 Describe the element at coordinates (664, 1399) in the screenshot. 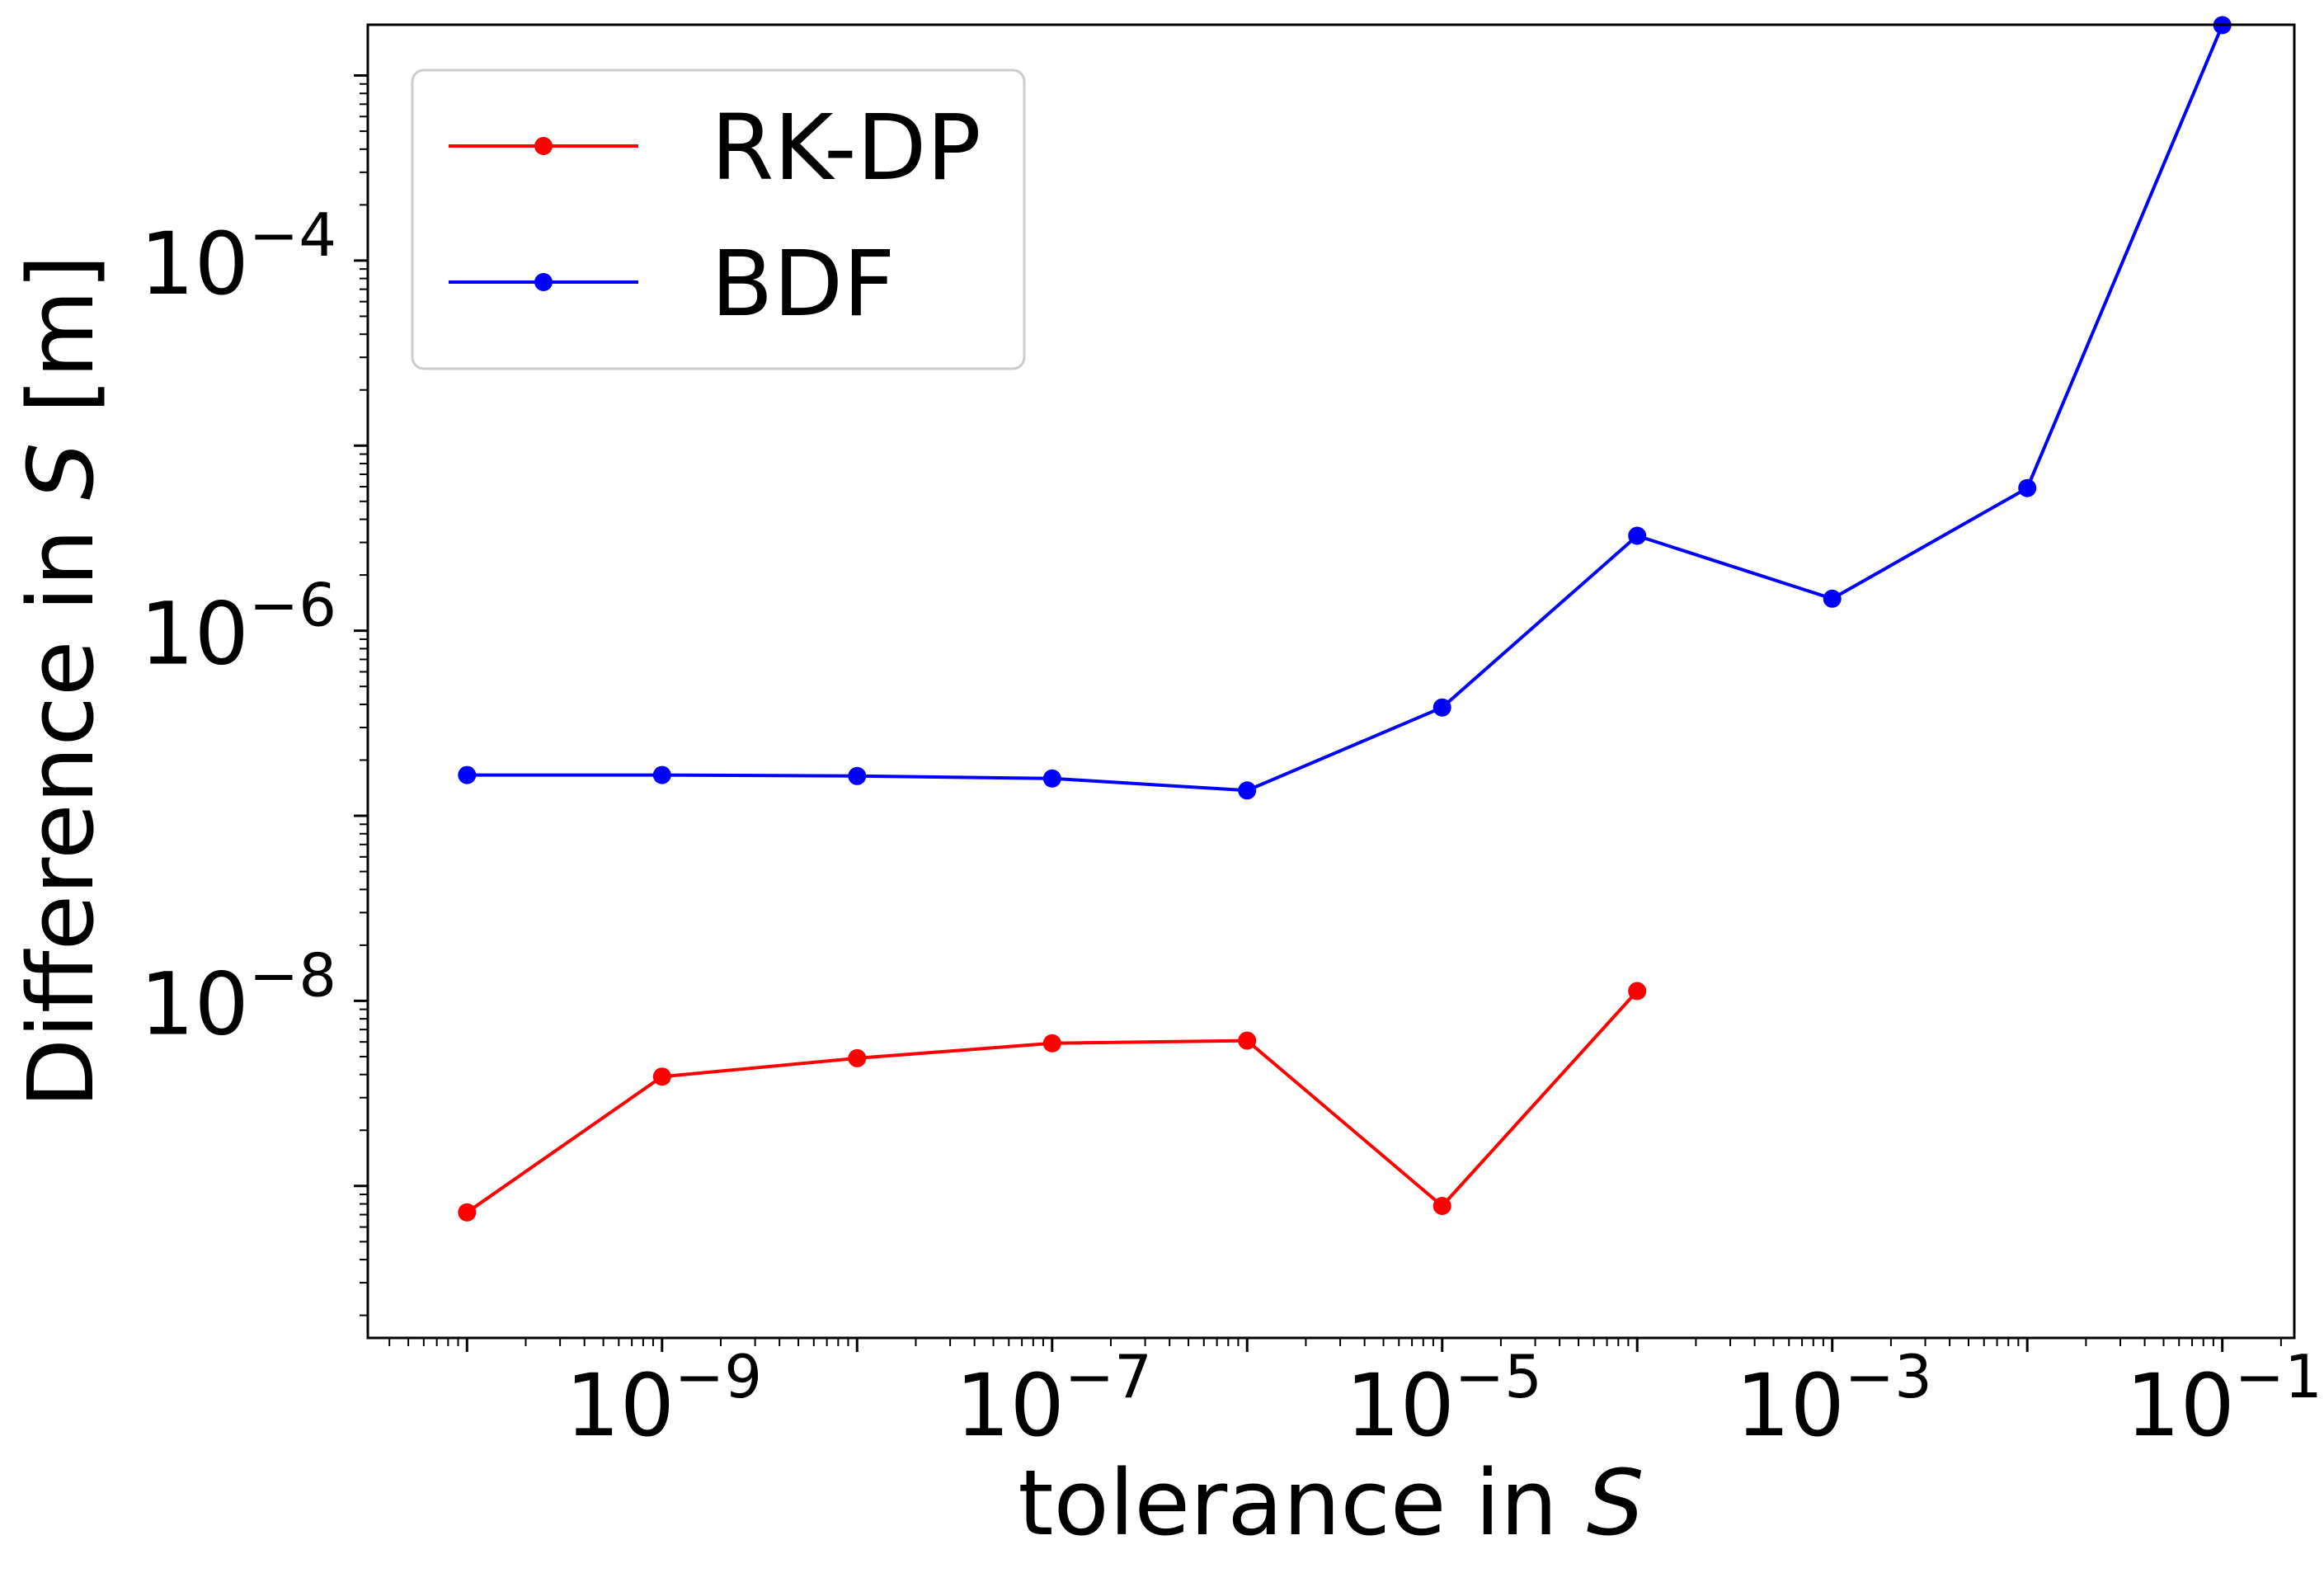

I see `x-tick-label: 10⁻⁹` at that location.